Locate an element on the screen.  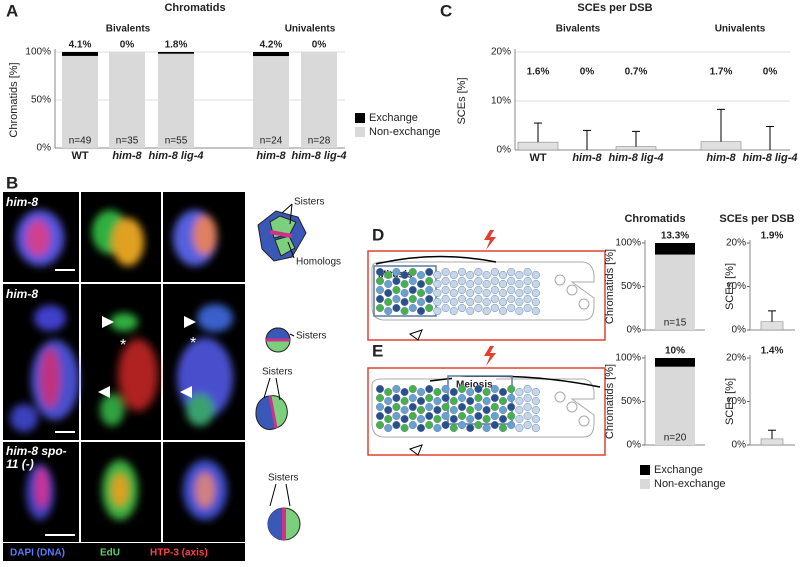
x-tick-label: WT is located at coordinates (80, 156).